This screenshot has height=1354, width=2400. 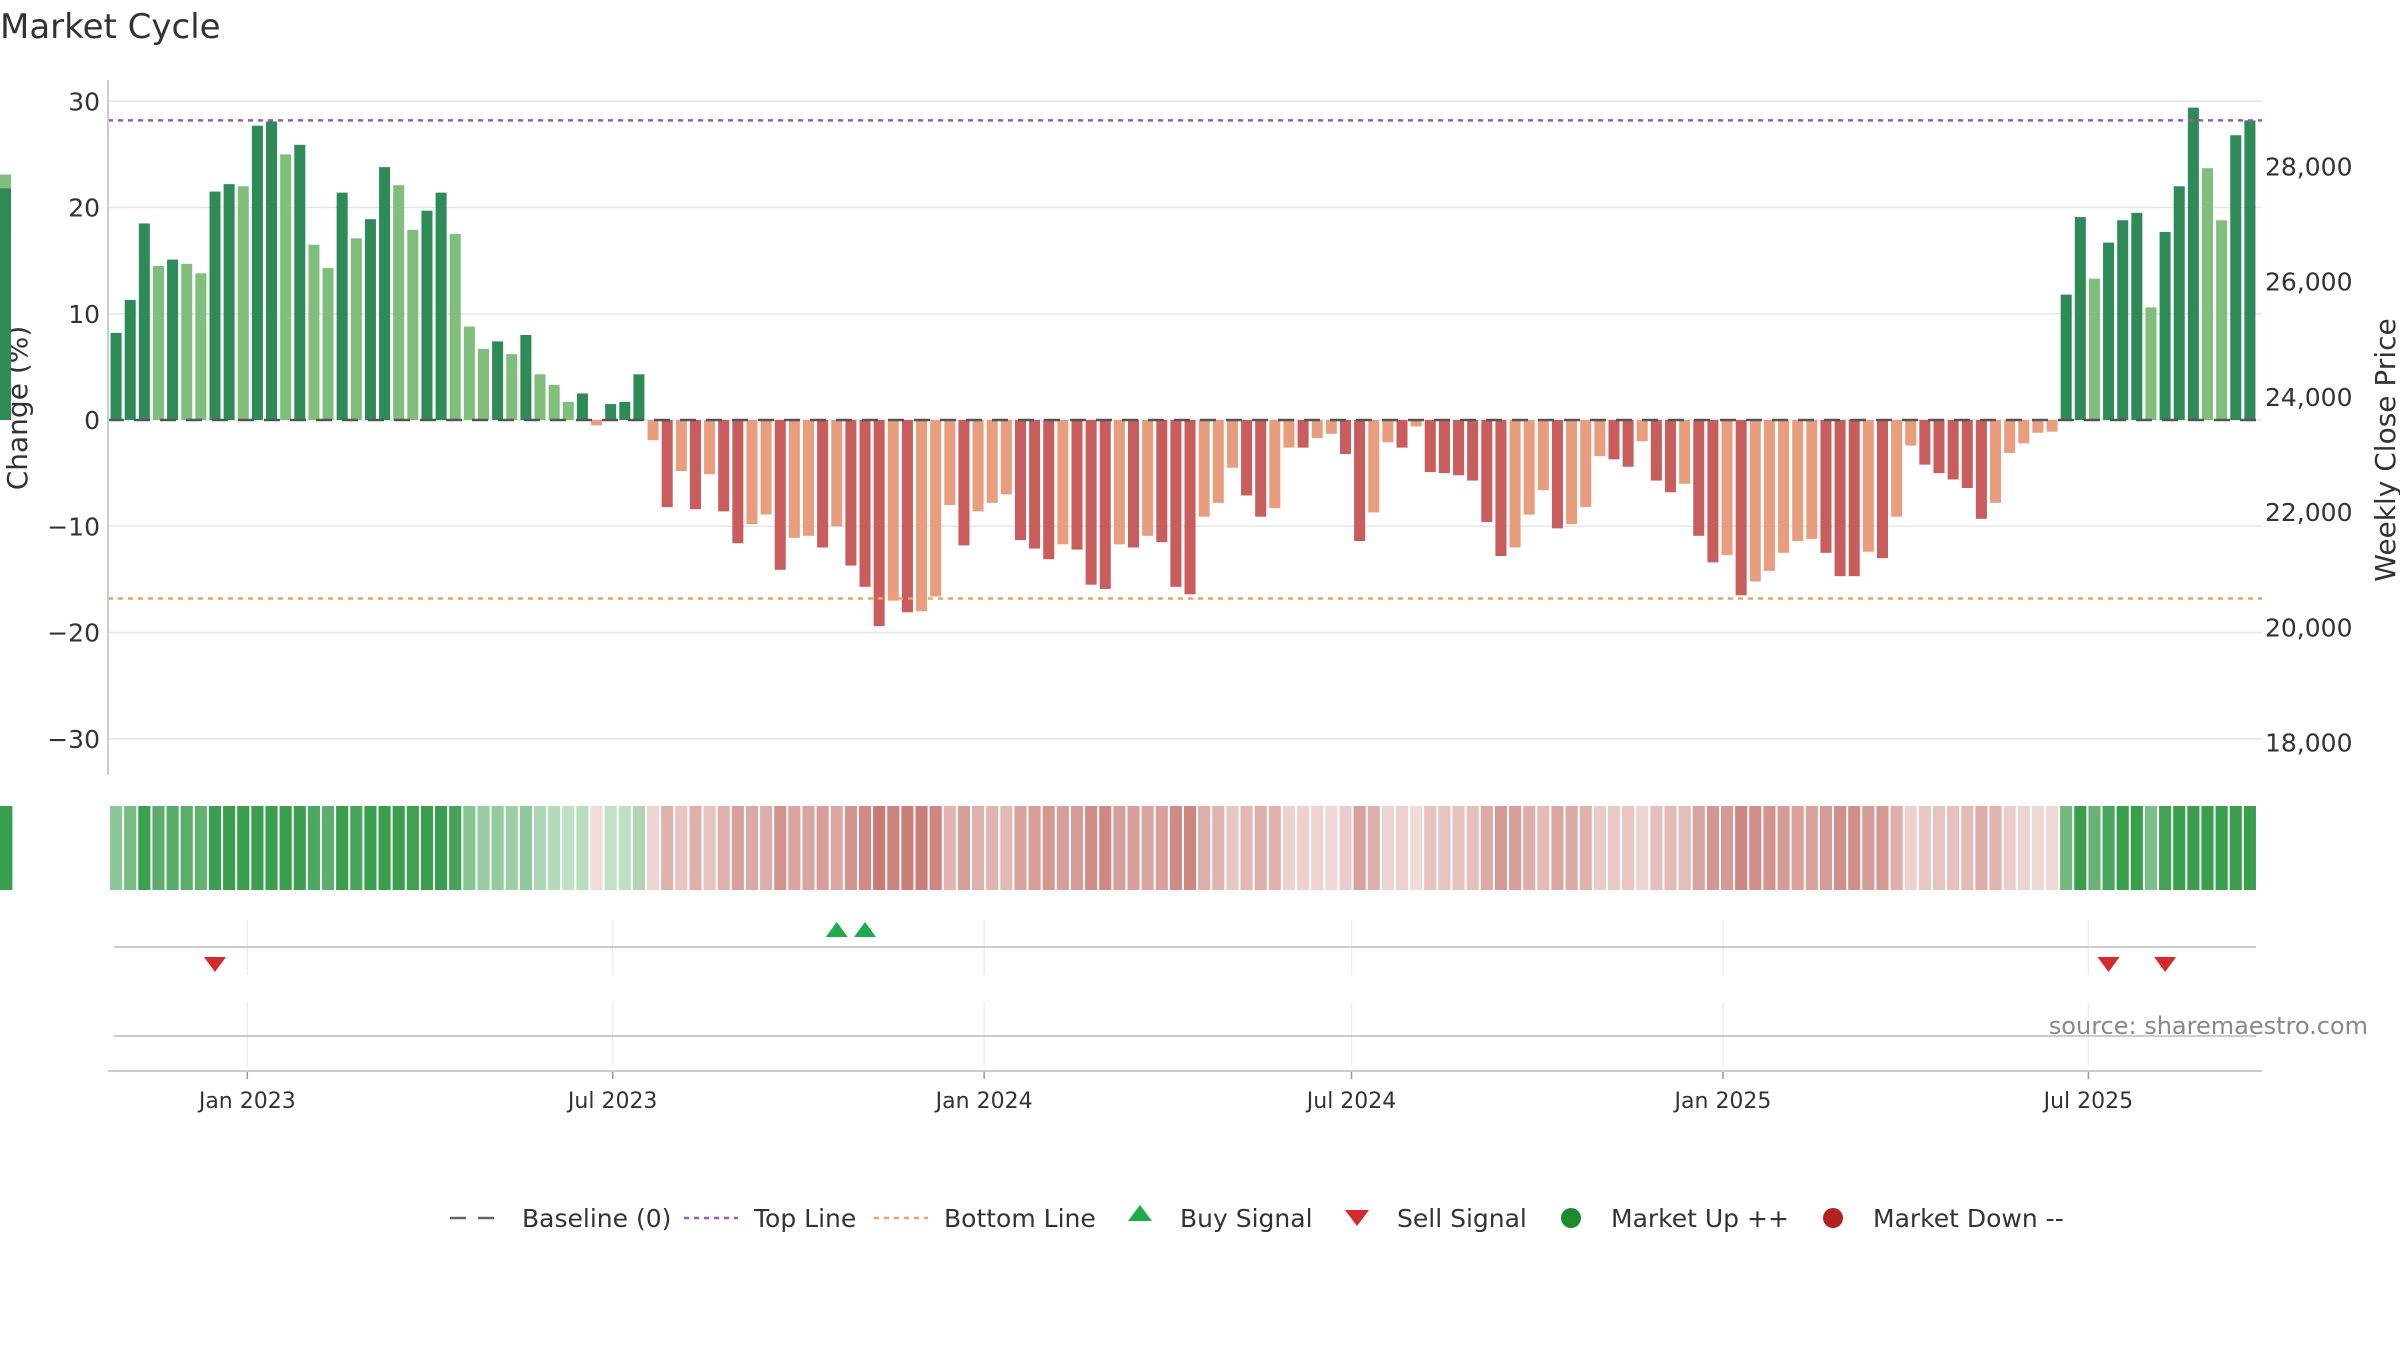 What do you see at coordinates (1462, 1218) in the screenshot?
I see `legend-label: Sell Signal` at bounding box center [1462, 1218].